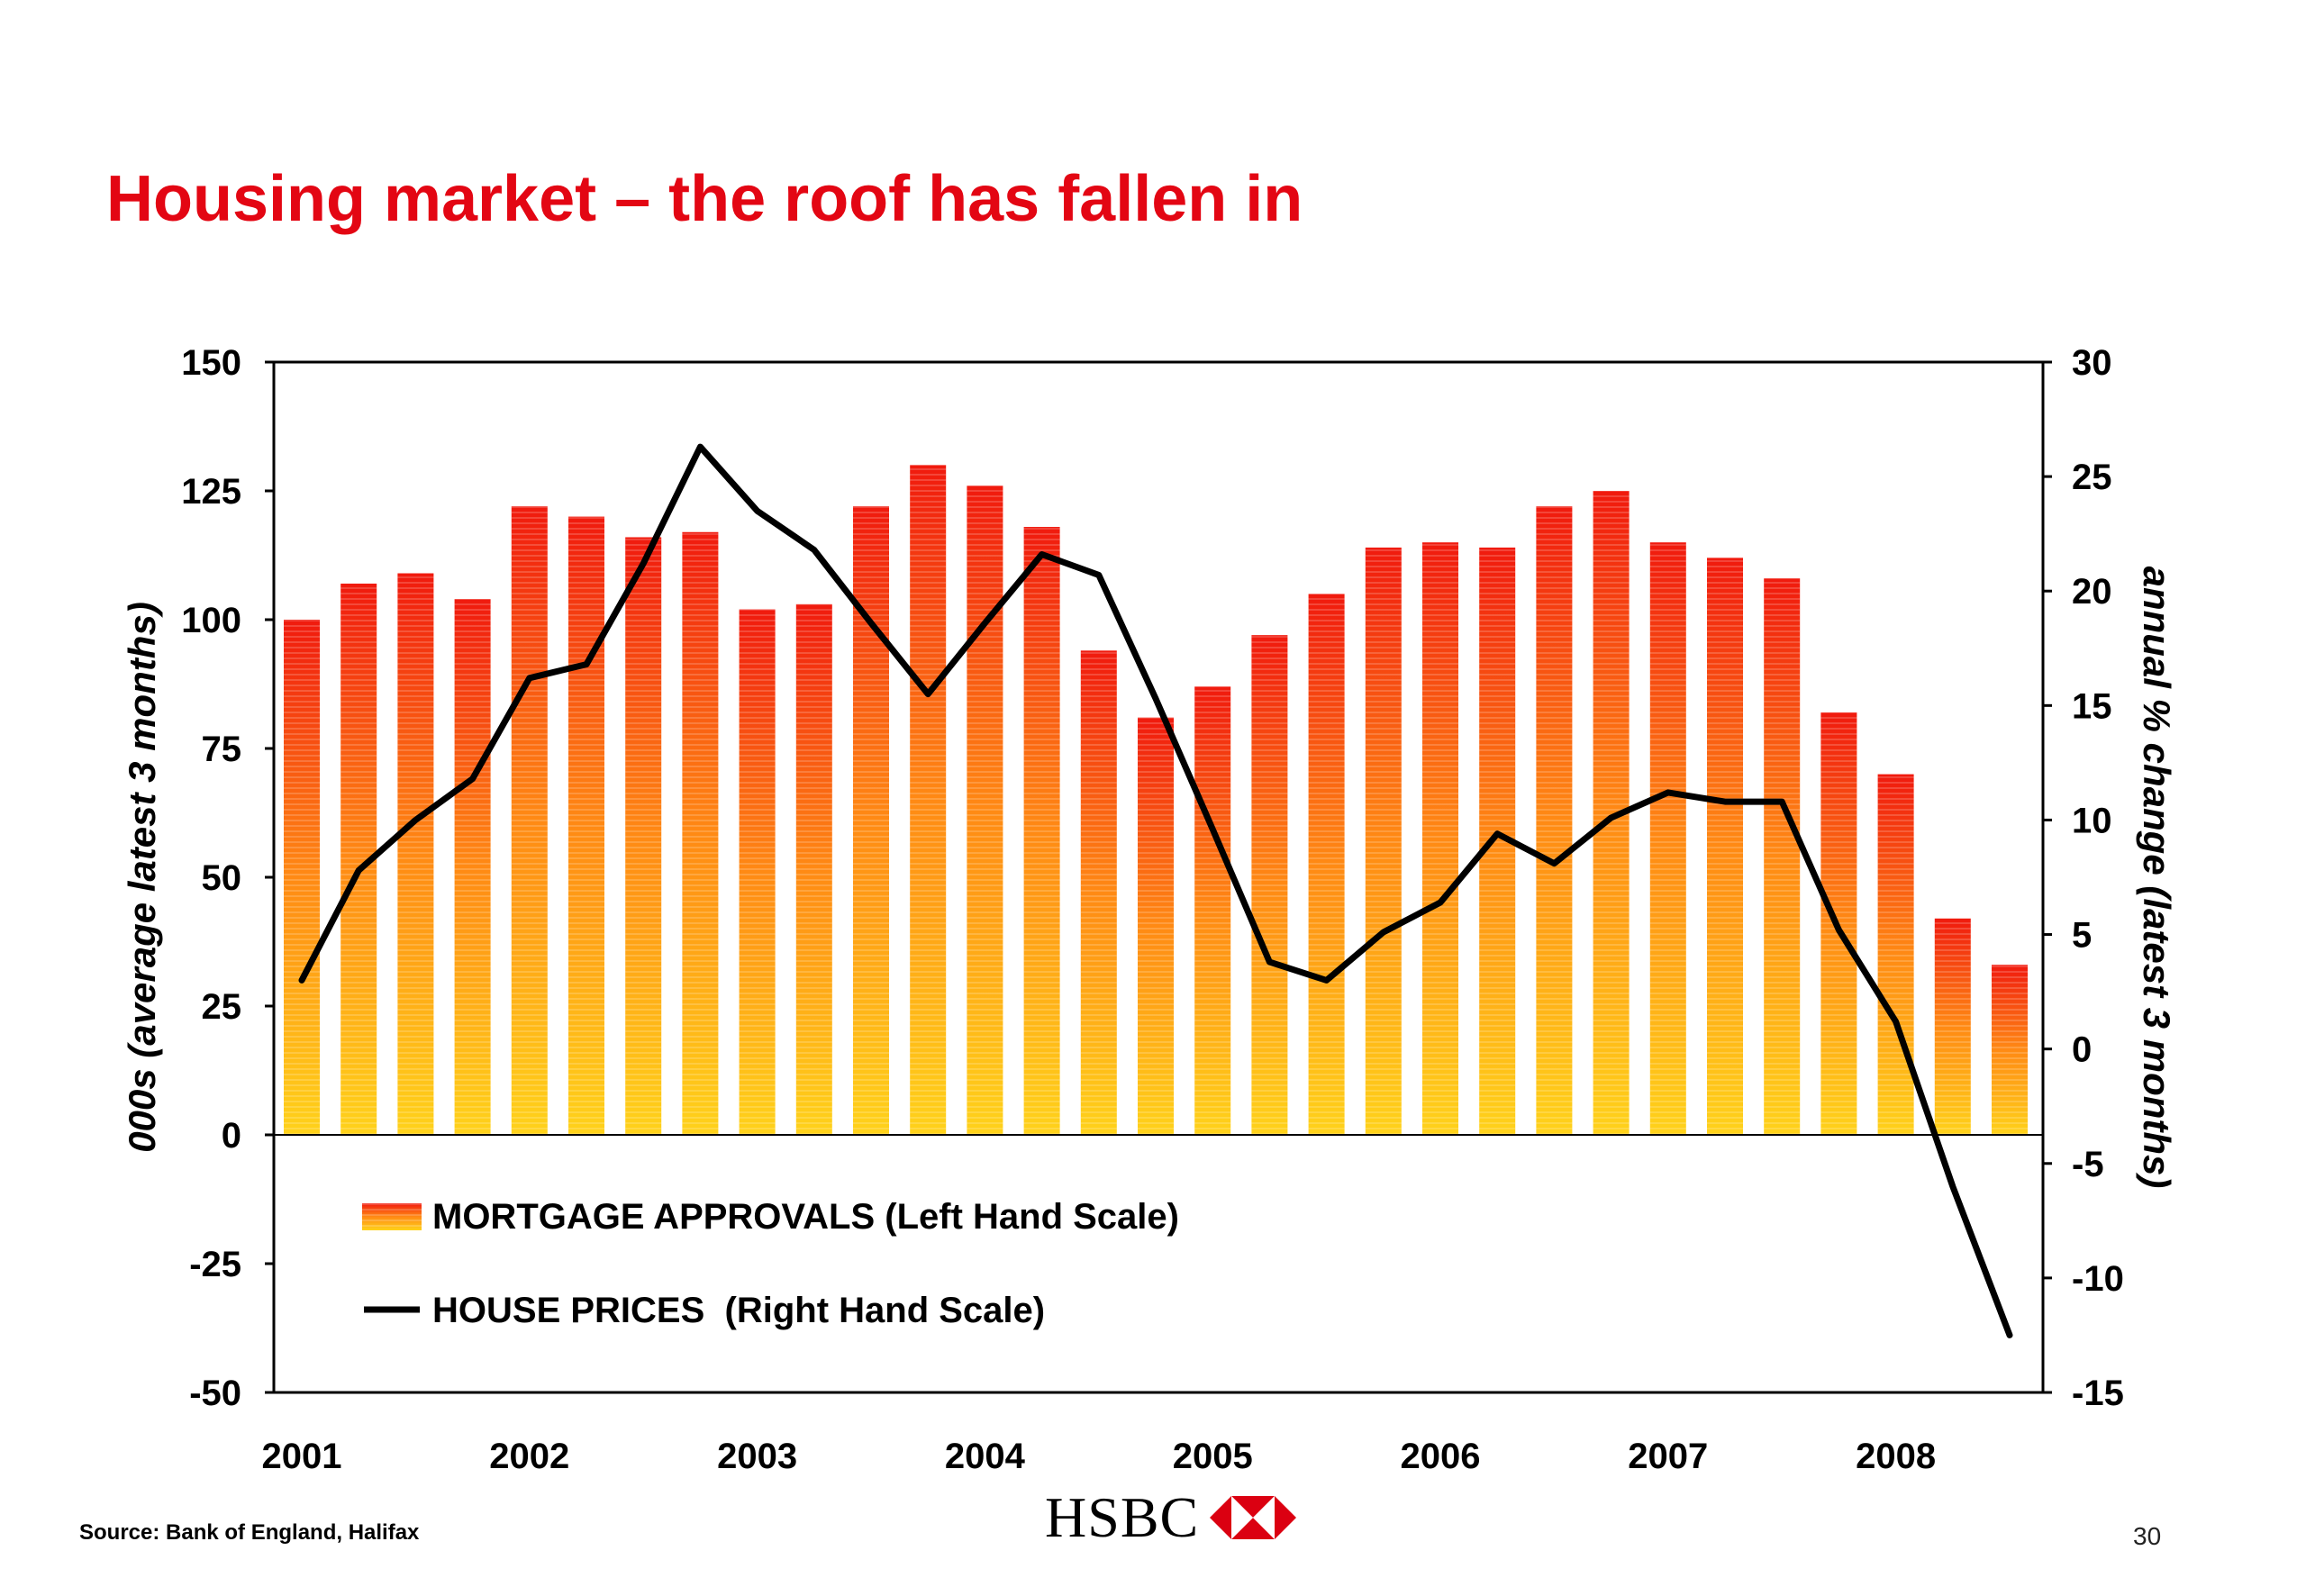 Image resolution: width=2306 pixels, height=1596 pixels. I want to click on x-tick-label: 2006, so click(1441, 1456).